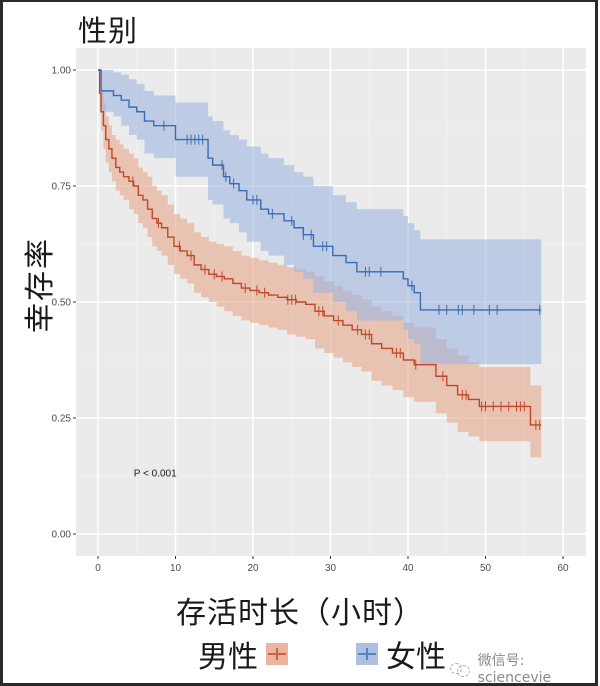  What do you see at coordinates (460, 669) in the screenshot?
I see `wechat-icon` at bounding box center [460, 669].